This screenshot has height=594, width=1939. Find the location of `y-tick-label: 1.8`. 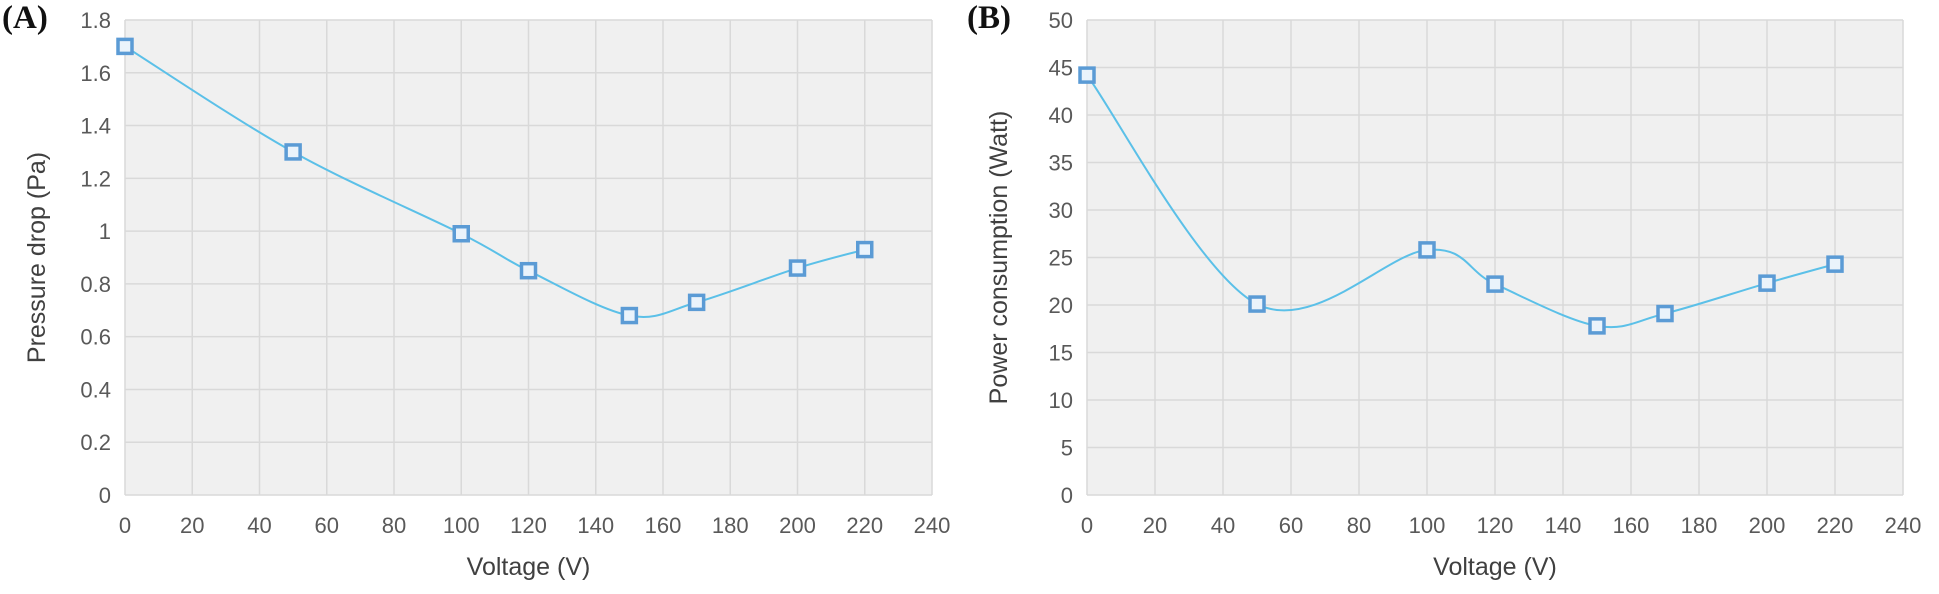

y-tick-label: 1.8 is located at coordinates (95, 20).